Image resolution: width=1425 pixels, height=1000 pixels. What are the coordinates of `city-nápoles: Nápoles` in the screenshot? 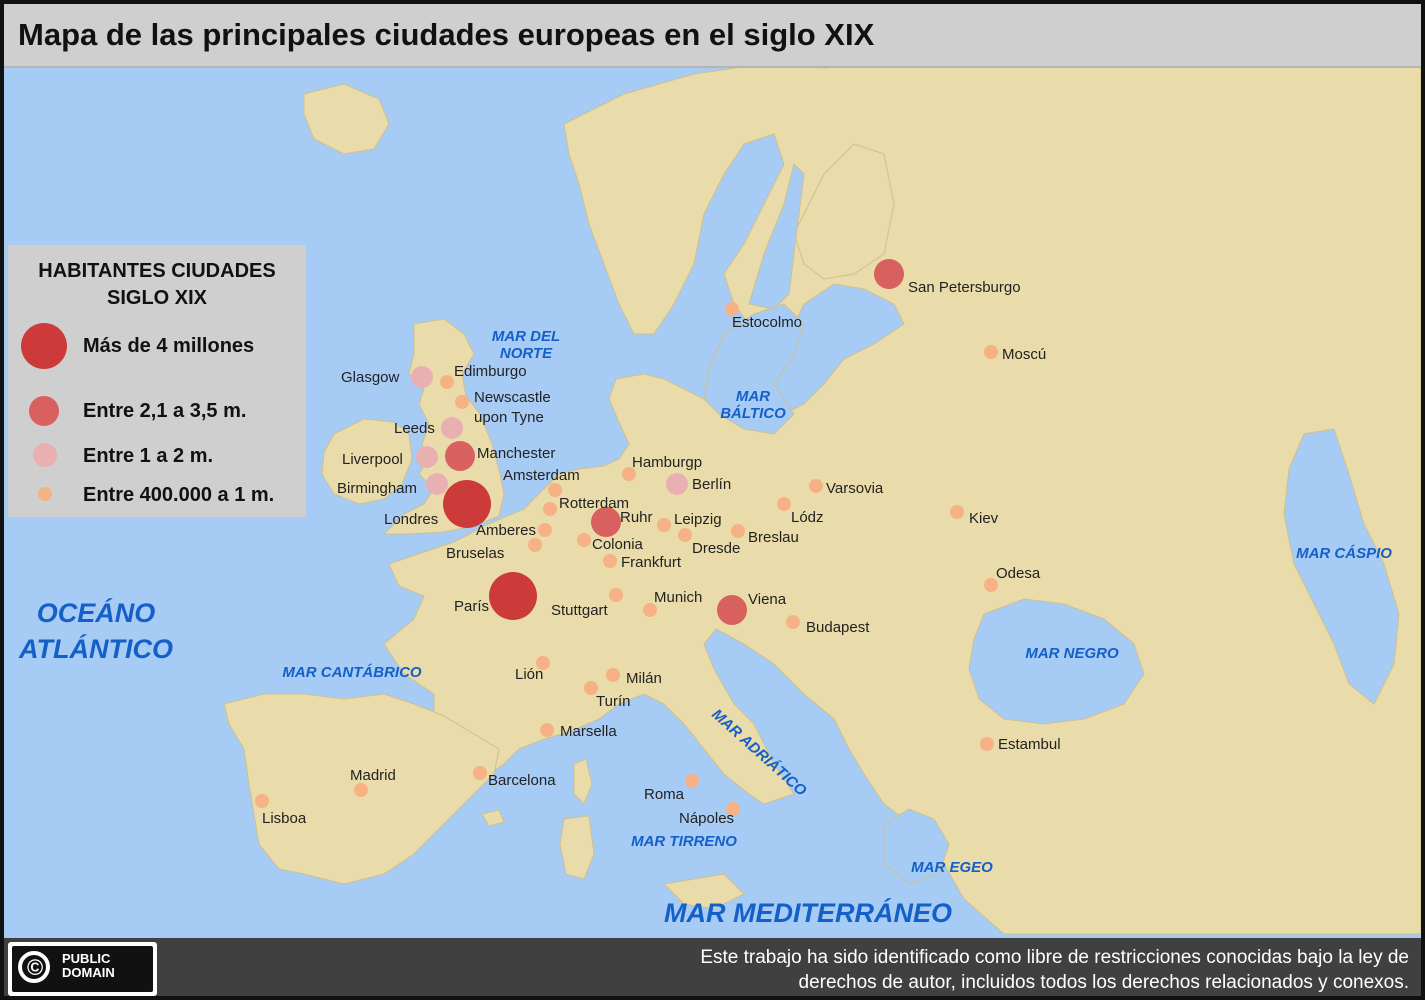 It's located at (709, 814).